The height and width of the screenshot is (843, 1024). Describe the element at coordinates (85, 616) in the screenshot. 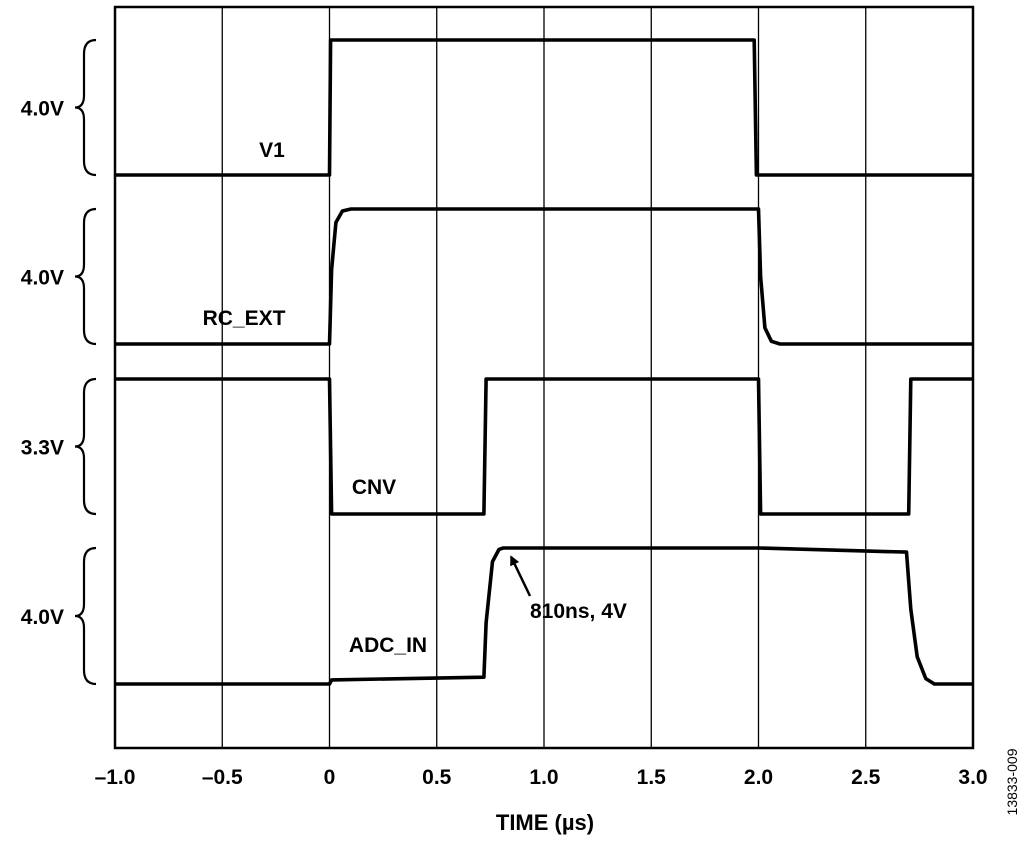

I see `brace-adc-in` at that location.